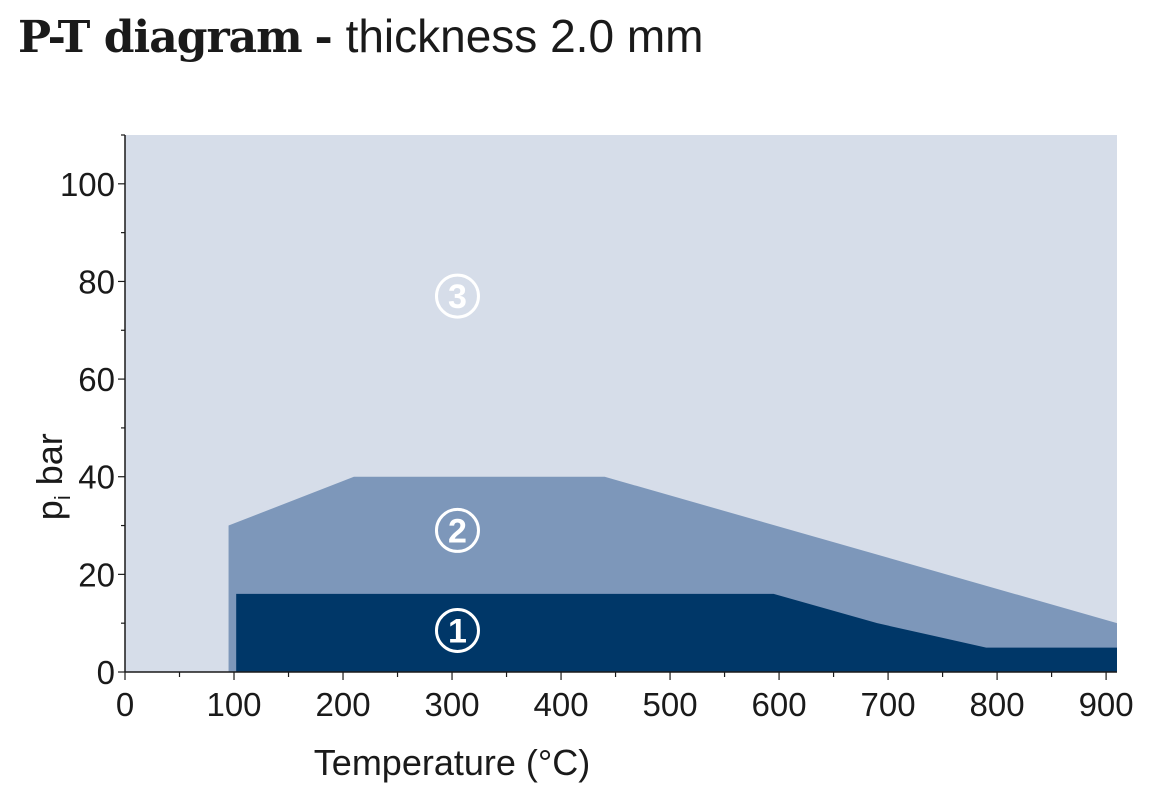  I want to click on region-2-label: 2, so click(457, 531).